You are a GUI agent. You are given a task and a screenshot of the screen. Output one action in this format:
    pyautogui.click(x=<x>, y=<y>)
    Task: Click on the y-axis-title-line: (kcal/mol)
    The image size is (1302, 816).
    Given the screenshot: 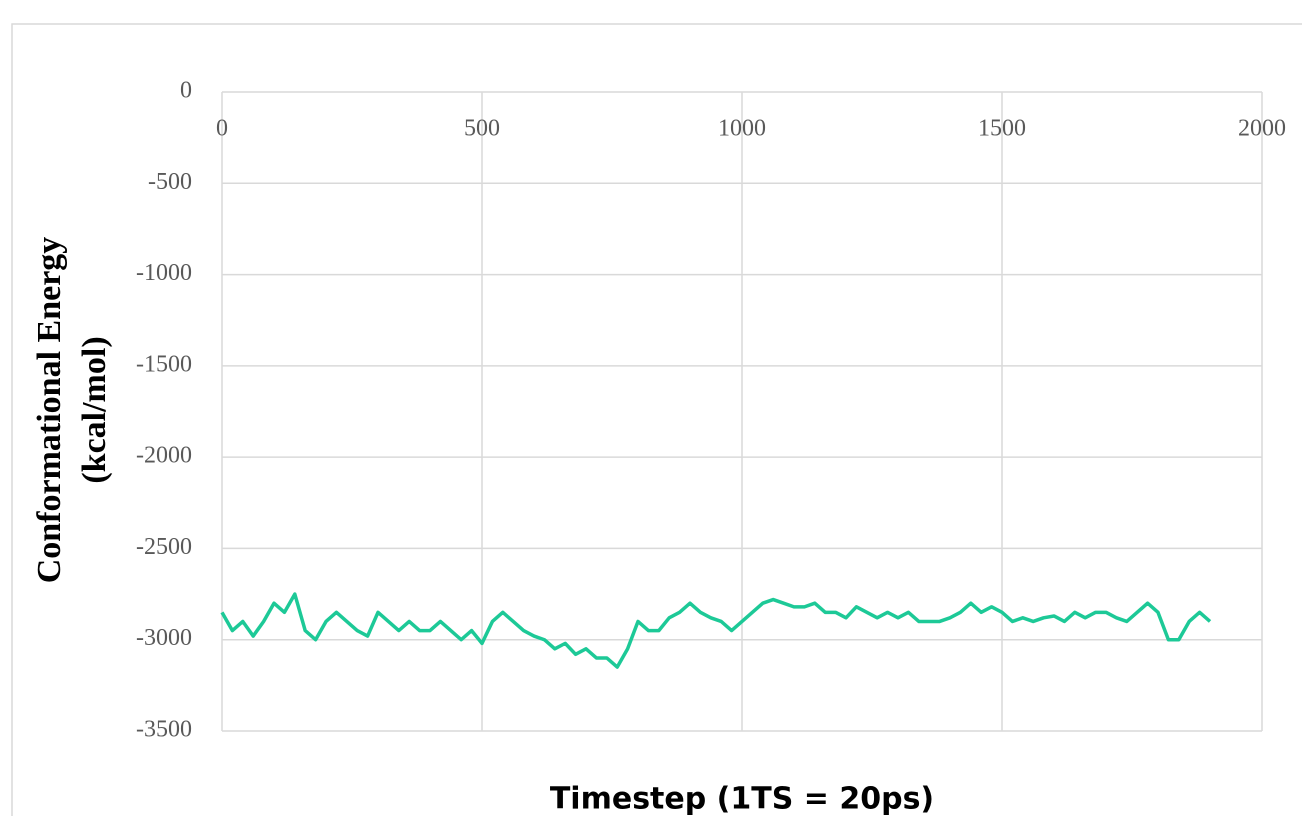 What is the action you would take?
    pyautogui.click(x=94, y=409)
    